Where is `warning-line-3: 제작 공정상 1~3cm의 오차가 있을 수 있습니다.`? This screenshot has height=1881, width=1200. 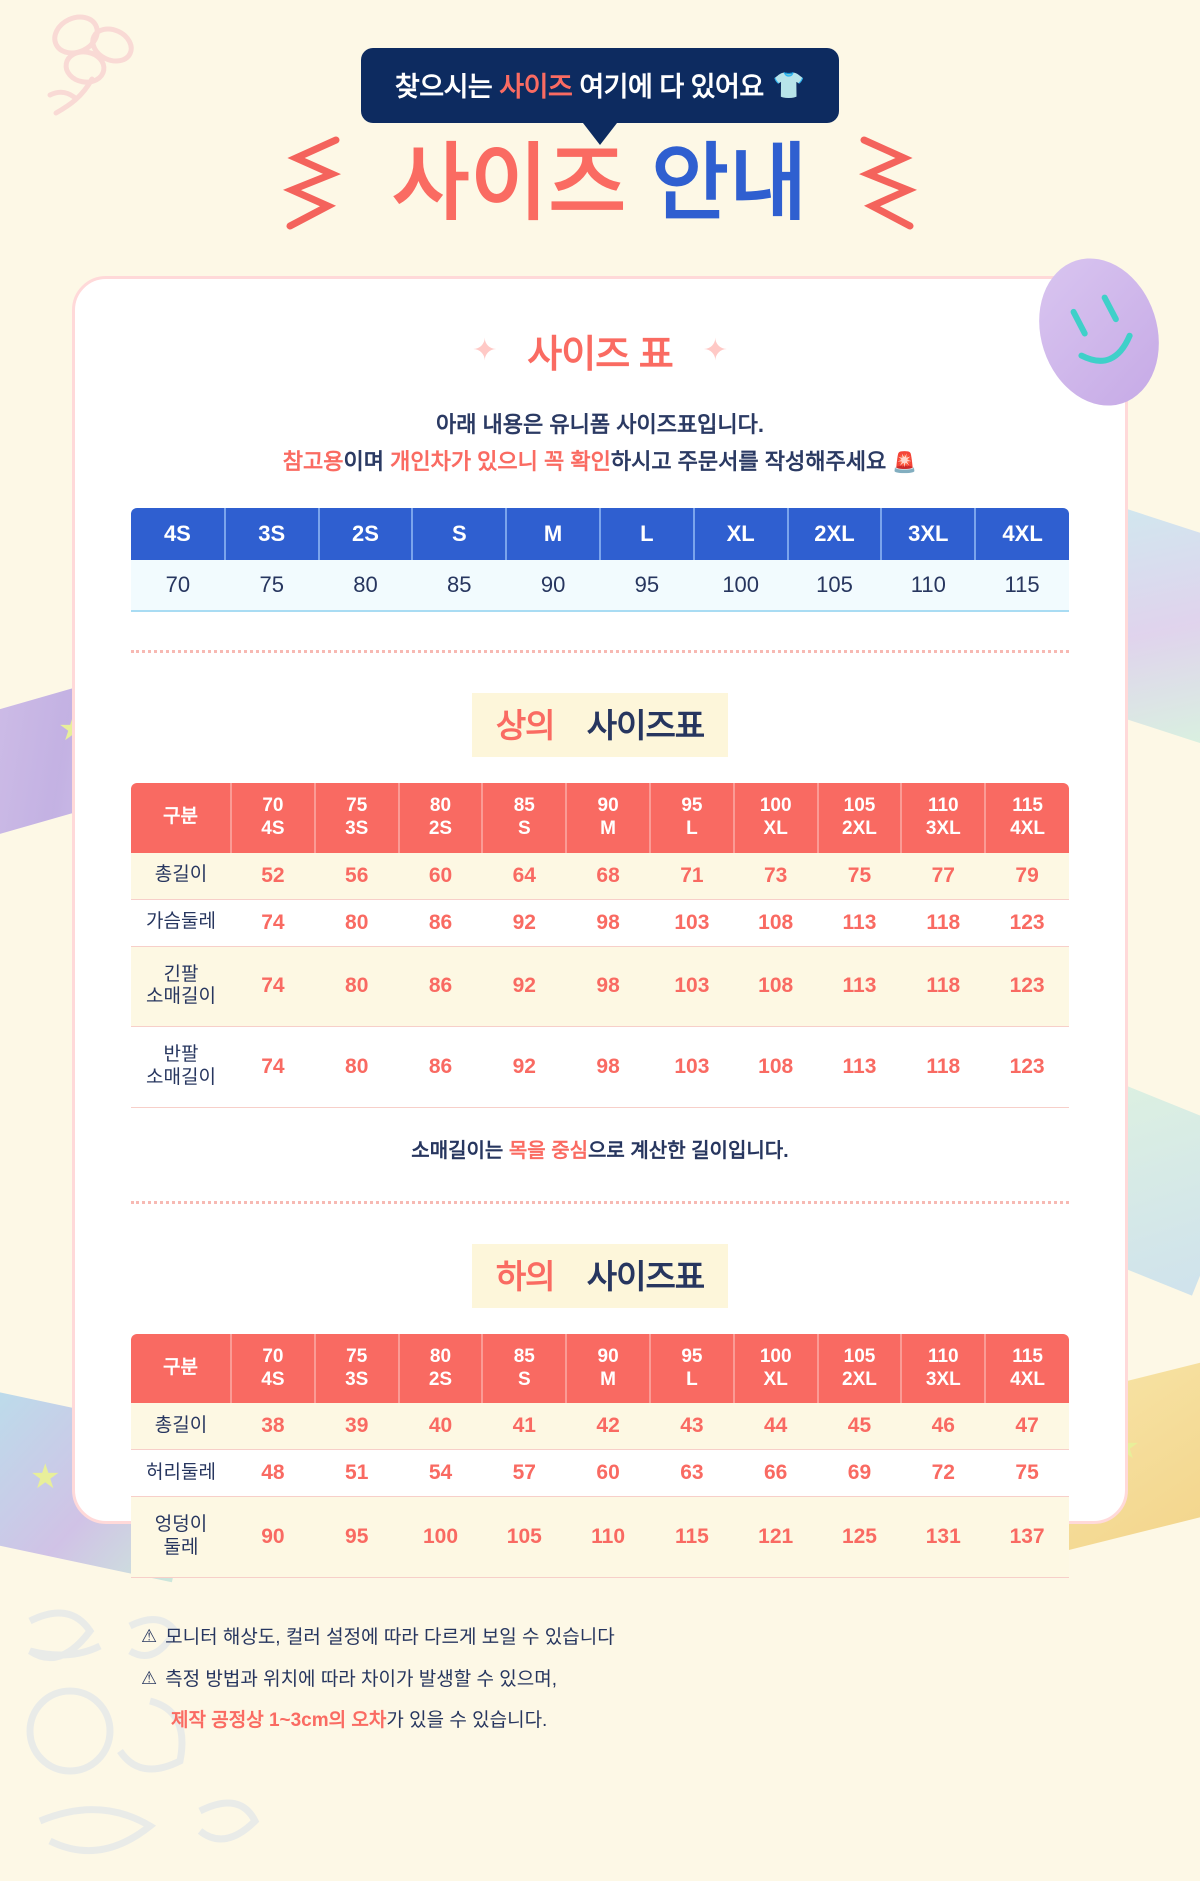
warning-line-3: 제작 공정상 1~3cm의 오차가 있을 수 있습니다. is located at coordinates (620, 1721).